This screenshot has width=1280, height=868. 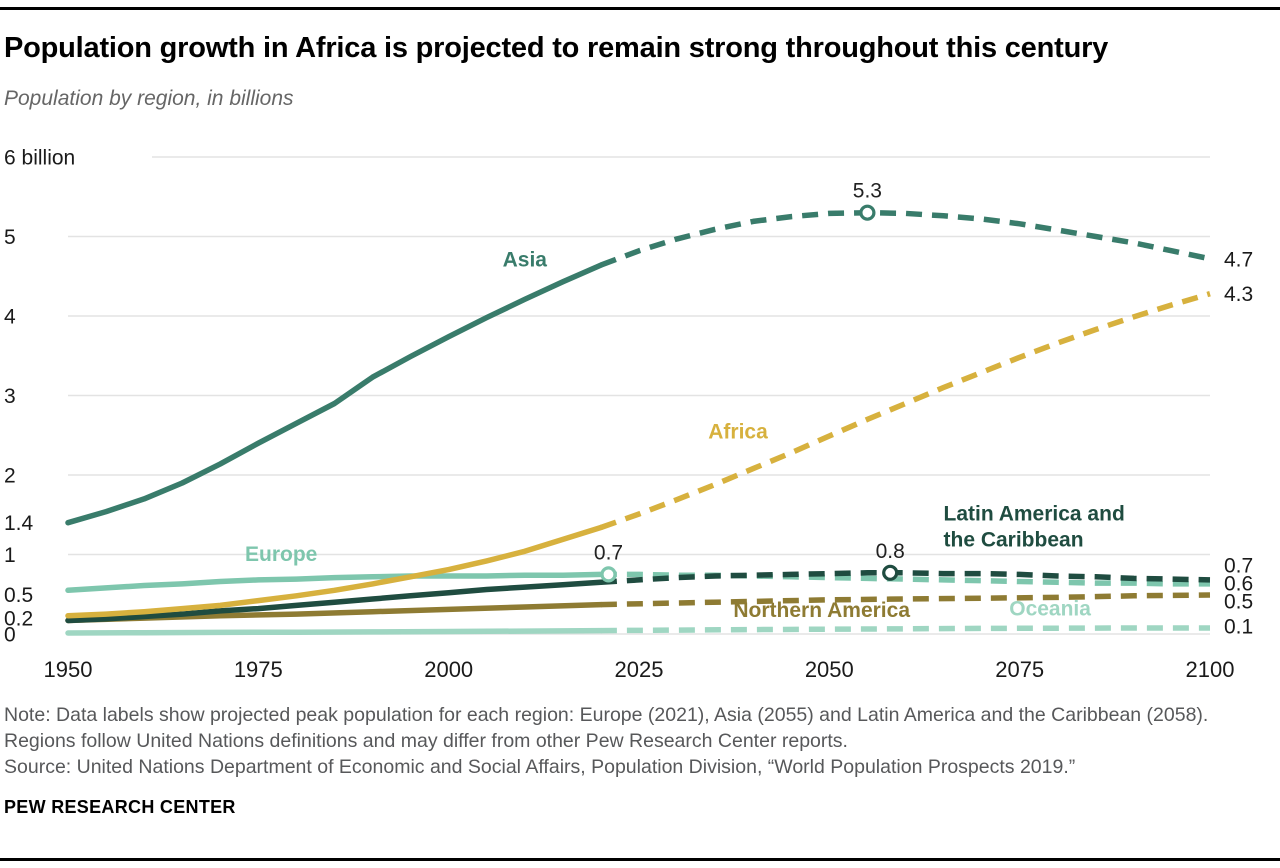 What do you see at coordinates (120, 807) in the screenshot?
I see `brand-pew-research-center: PEW RESEARCH CENTER` at bounding box center [120, 807].